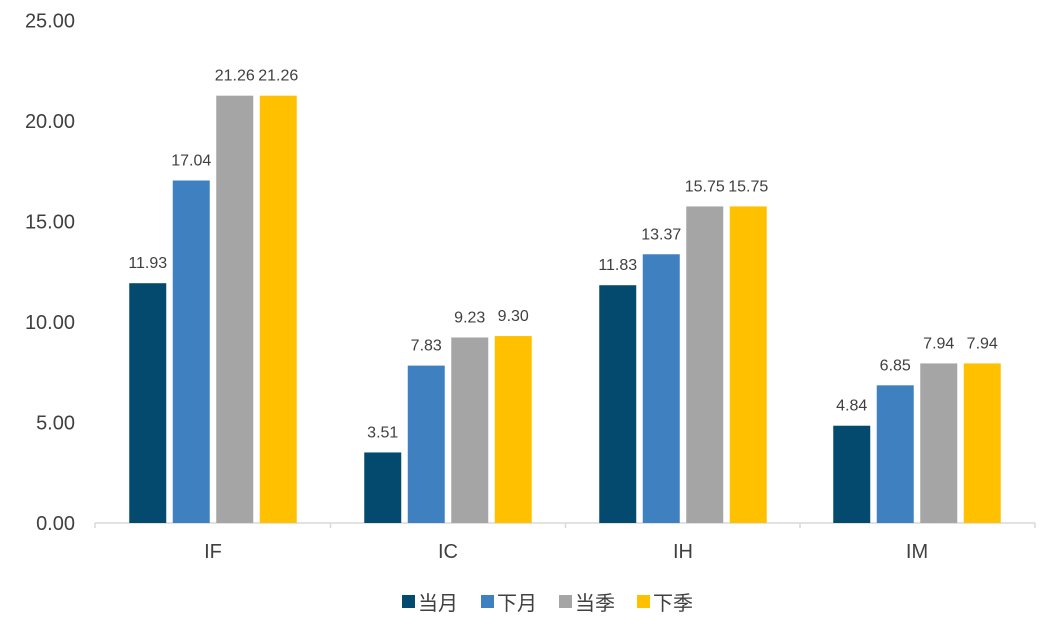 The height and width of the screenshot is (626, 1053). I want to click on y-tick-label: 15.00, so click(50, 223).